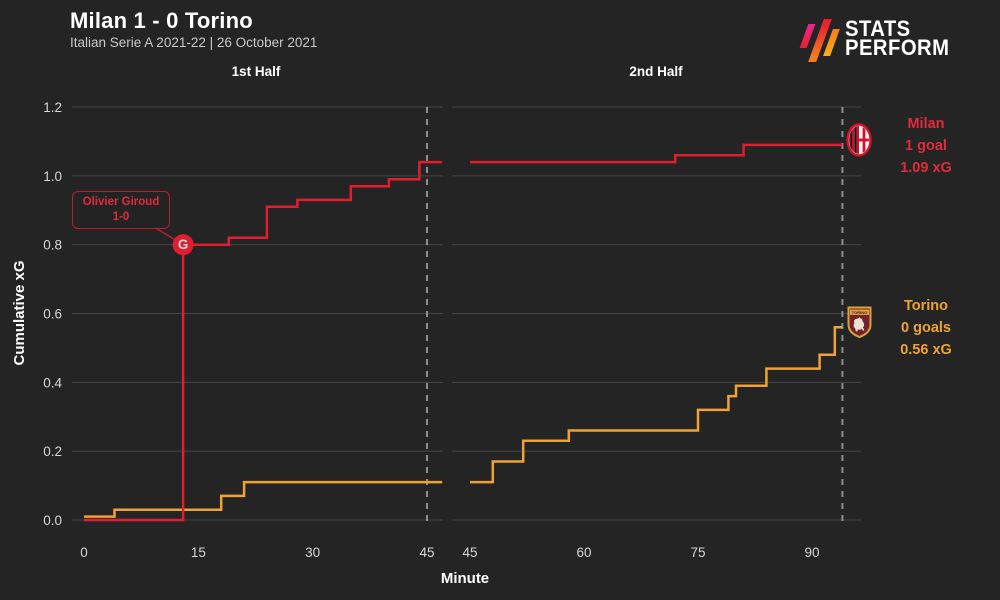 This screenshot has width=1000, height=600. What do you see at coordinates (161, 20) in the screenshot?
I see `page-title: Milan 1 - 0 Torino` at bounding box center [161, 20].